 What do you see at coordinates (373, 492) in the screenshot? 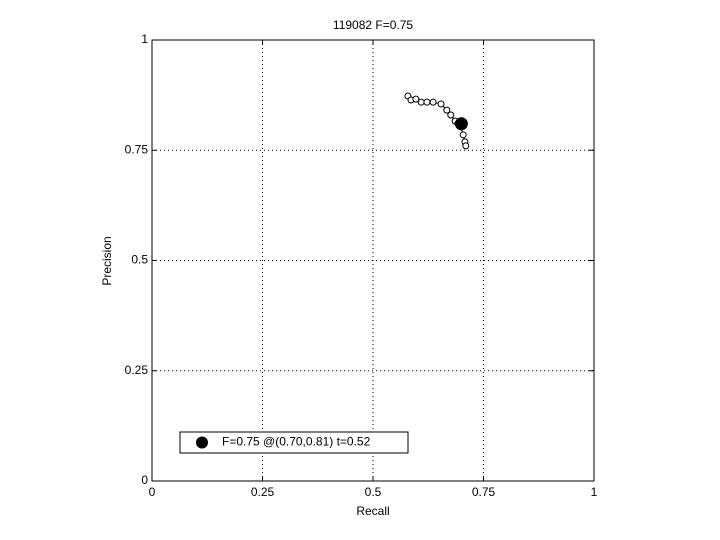
I see `x-tick-label: 0.5` at bounding box center [373, 492].